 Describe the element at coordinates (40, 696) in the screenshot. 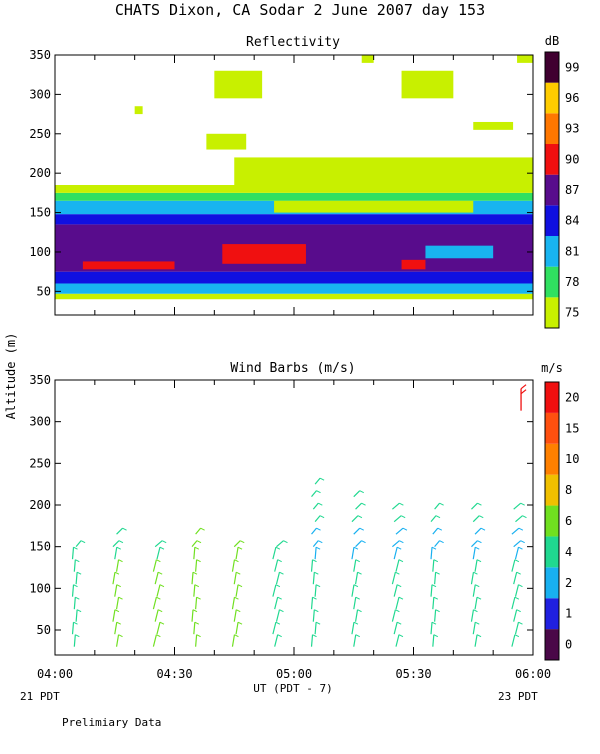

I see `x-left-note: 21 PDT` at that location.